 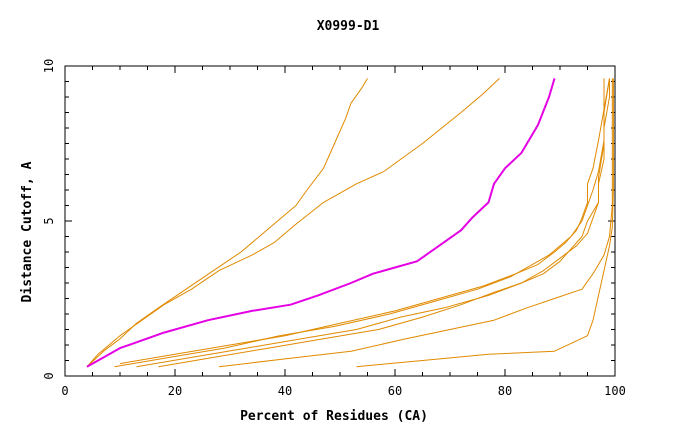 What do you see at coordinates (395, 391) in the screenshot?
I see `x-tick-label: 60` at bounding box center [395, 391].